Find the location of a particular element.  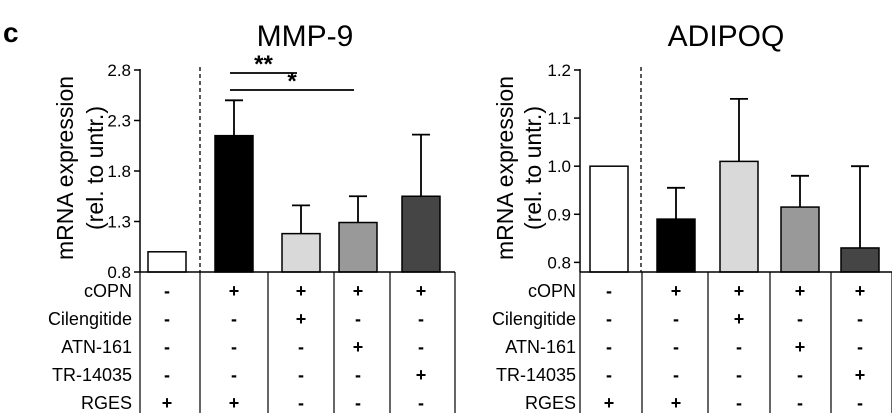

mmp9-y-tick-label: 0.8 is located at coordinates (119, 272).